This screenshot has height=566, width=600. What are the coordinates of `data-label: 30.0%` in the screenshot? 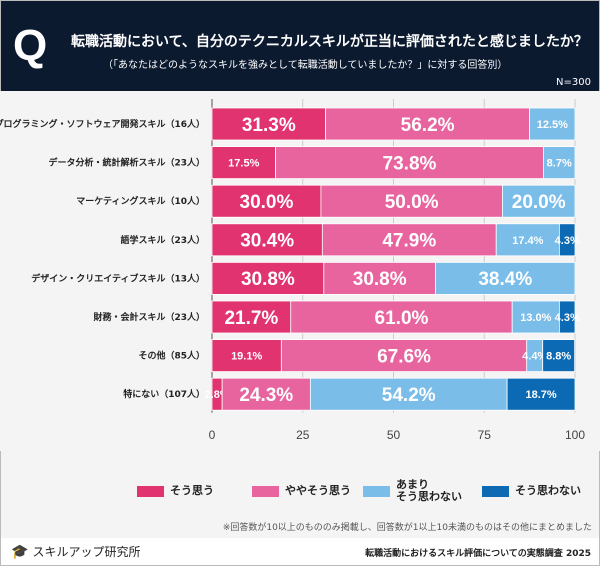 It's located at (267, 202).